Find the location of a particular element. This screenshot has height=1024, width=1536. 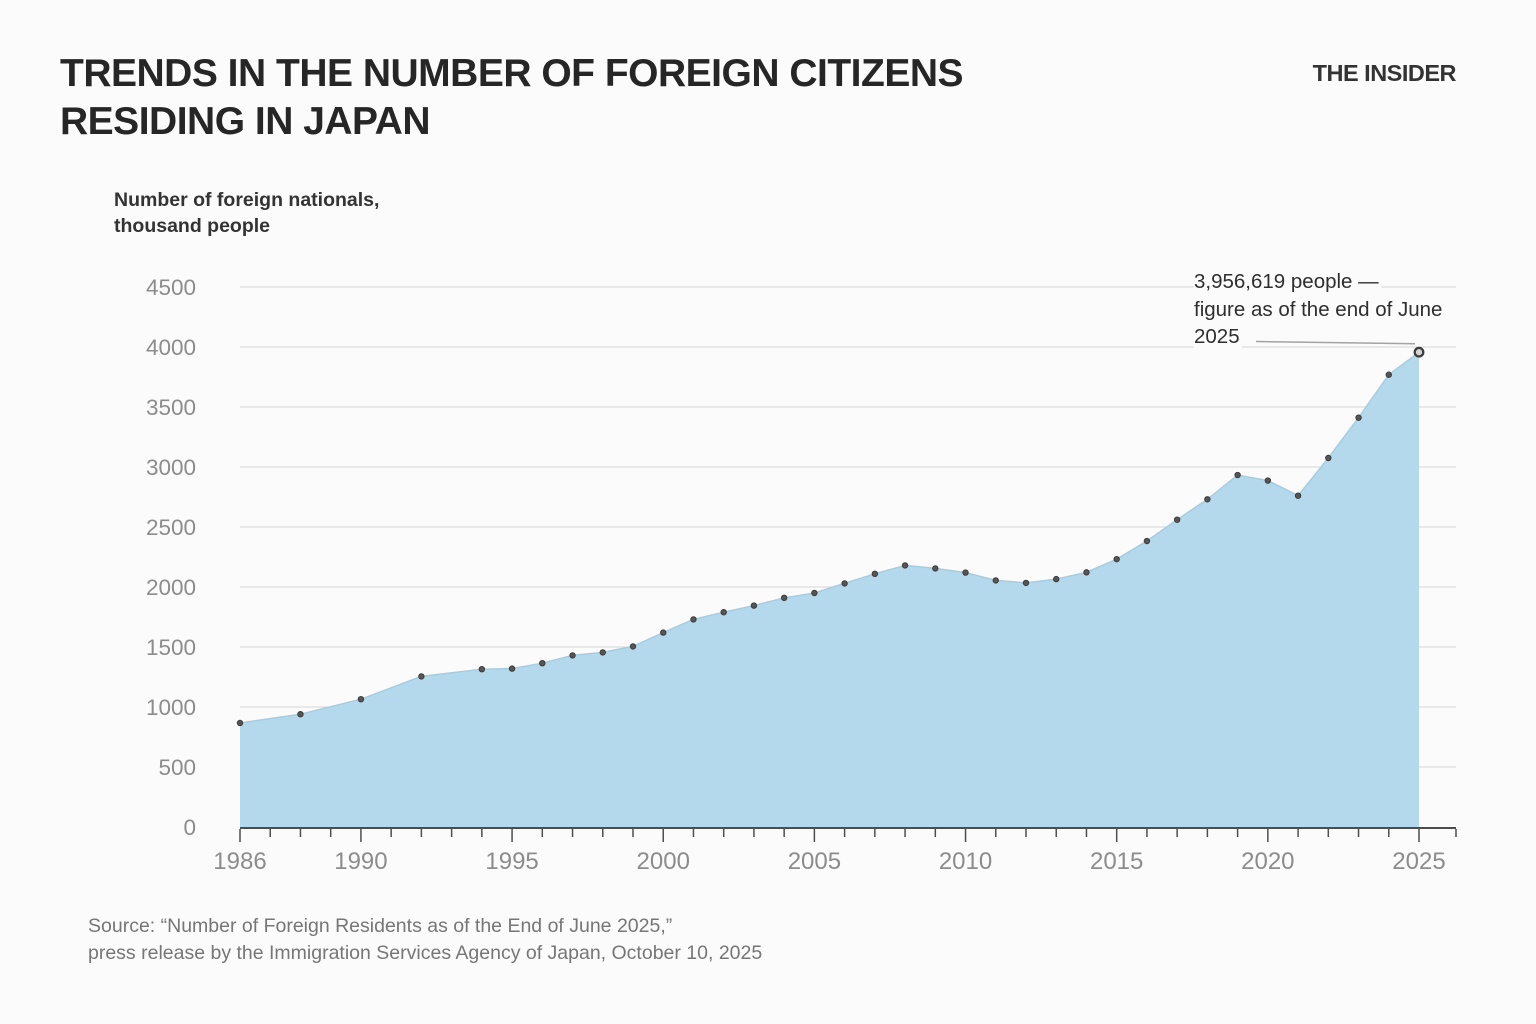

brand-logo: THE INSIDER is located at coordinates (1384, 73).